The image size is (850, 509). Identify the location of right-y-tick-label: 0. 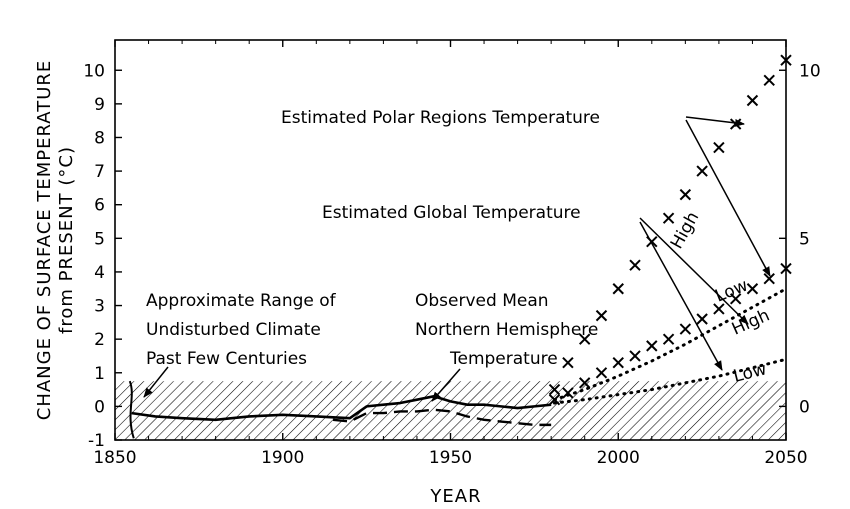
(804, 407).